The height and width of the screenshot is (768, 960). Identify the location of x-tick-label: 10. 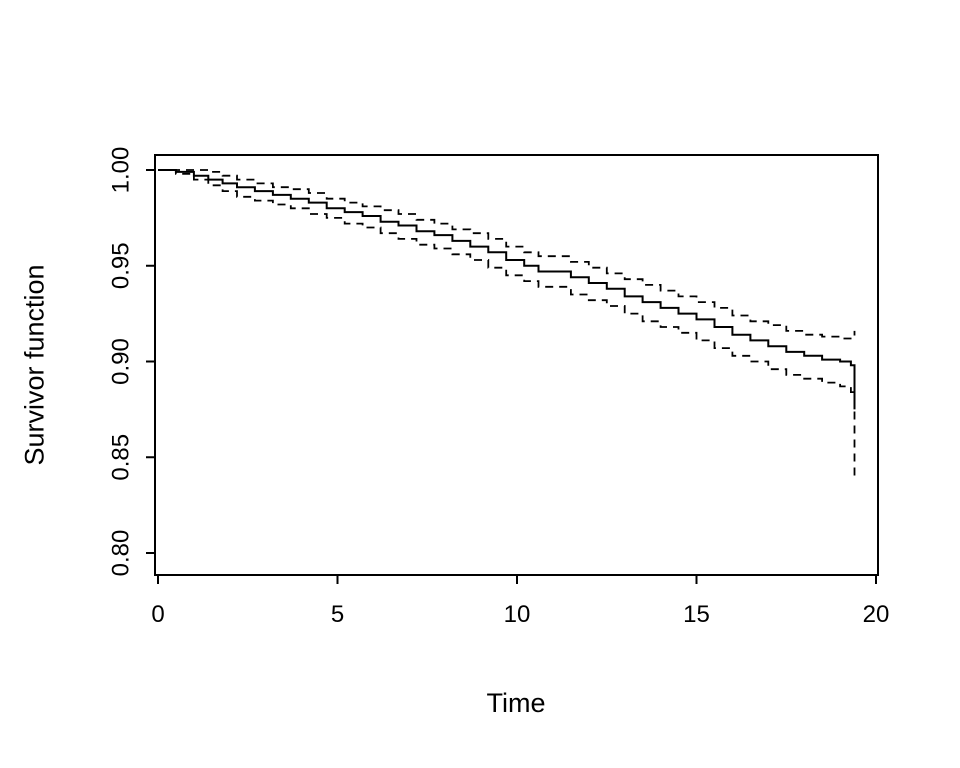
(517, 614).